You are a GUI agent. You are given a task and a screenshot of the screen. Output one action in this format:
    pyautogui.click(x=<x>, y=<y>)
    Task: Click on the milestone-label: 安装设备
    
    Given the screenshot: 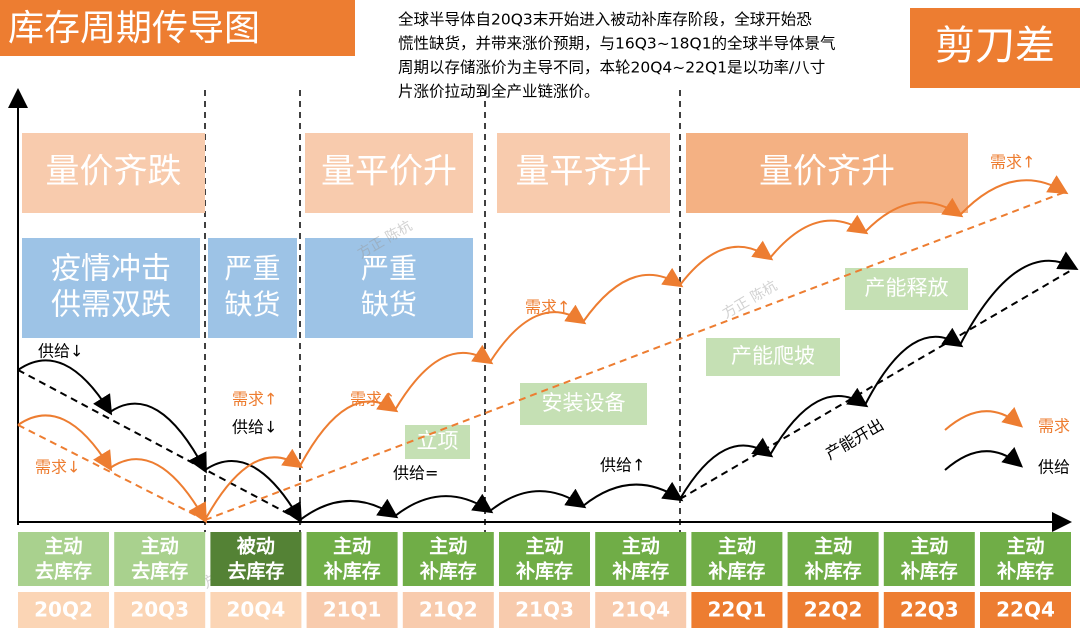 What is the action you would take?
    pyautogui.click(x=584, y=403)
    